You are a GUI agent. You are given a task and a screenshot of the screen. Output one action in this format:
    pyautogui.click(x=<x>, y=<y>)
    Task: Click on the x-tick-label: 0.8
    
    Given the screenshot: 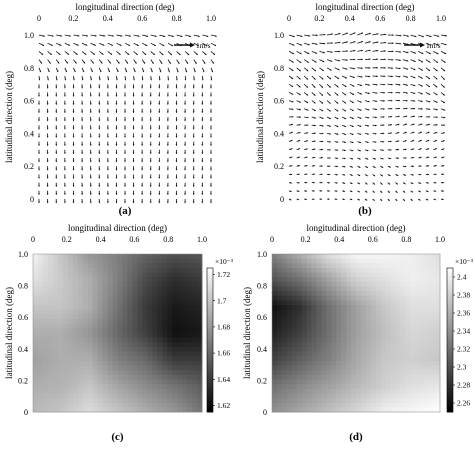 What is the action you would take?
    pyautogui.click(x=411, y=18)
    